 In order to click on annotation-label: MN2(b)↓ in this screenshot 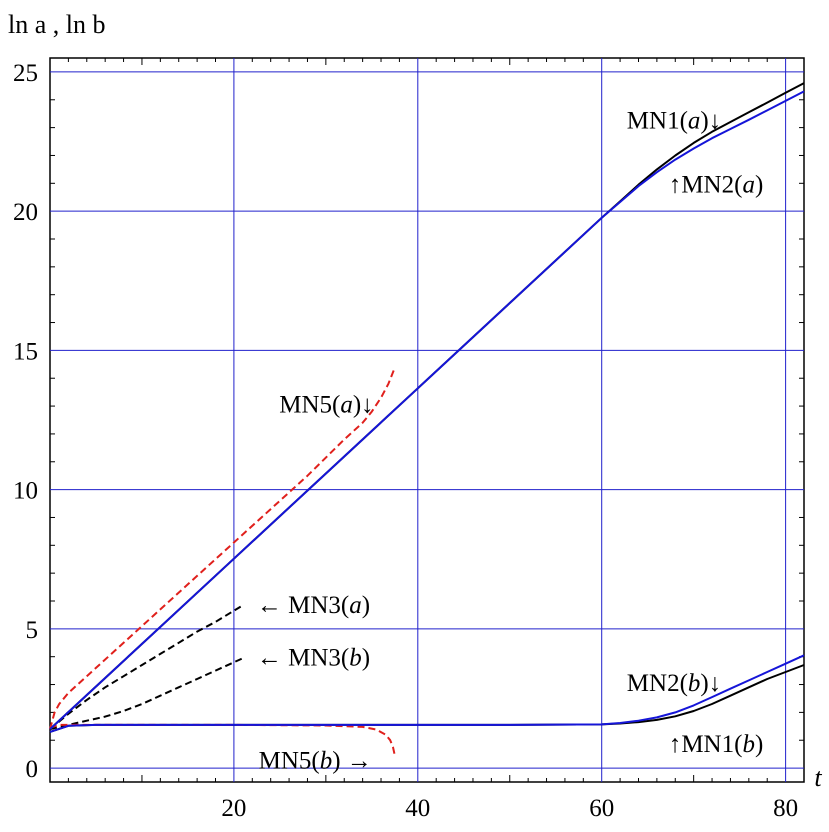, I will do `click(674, 683)`.